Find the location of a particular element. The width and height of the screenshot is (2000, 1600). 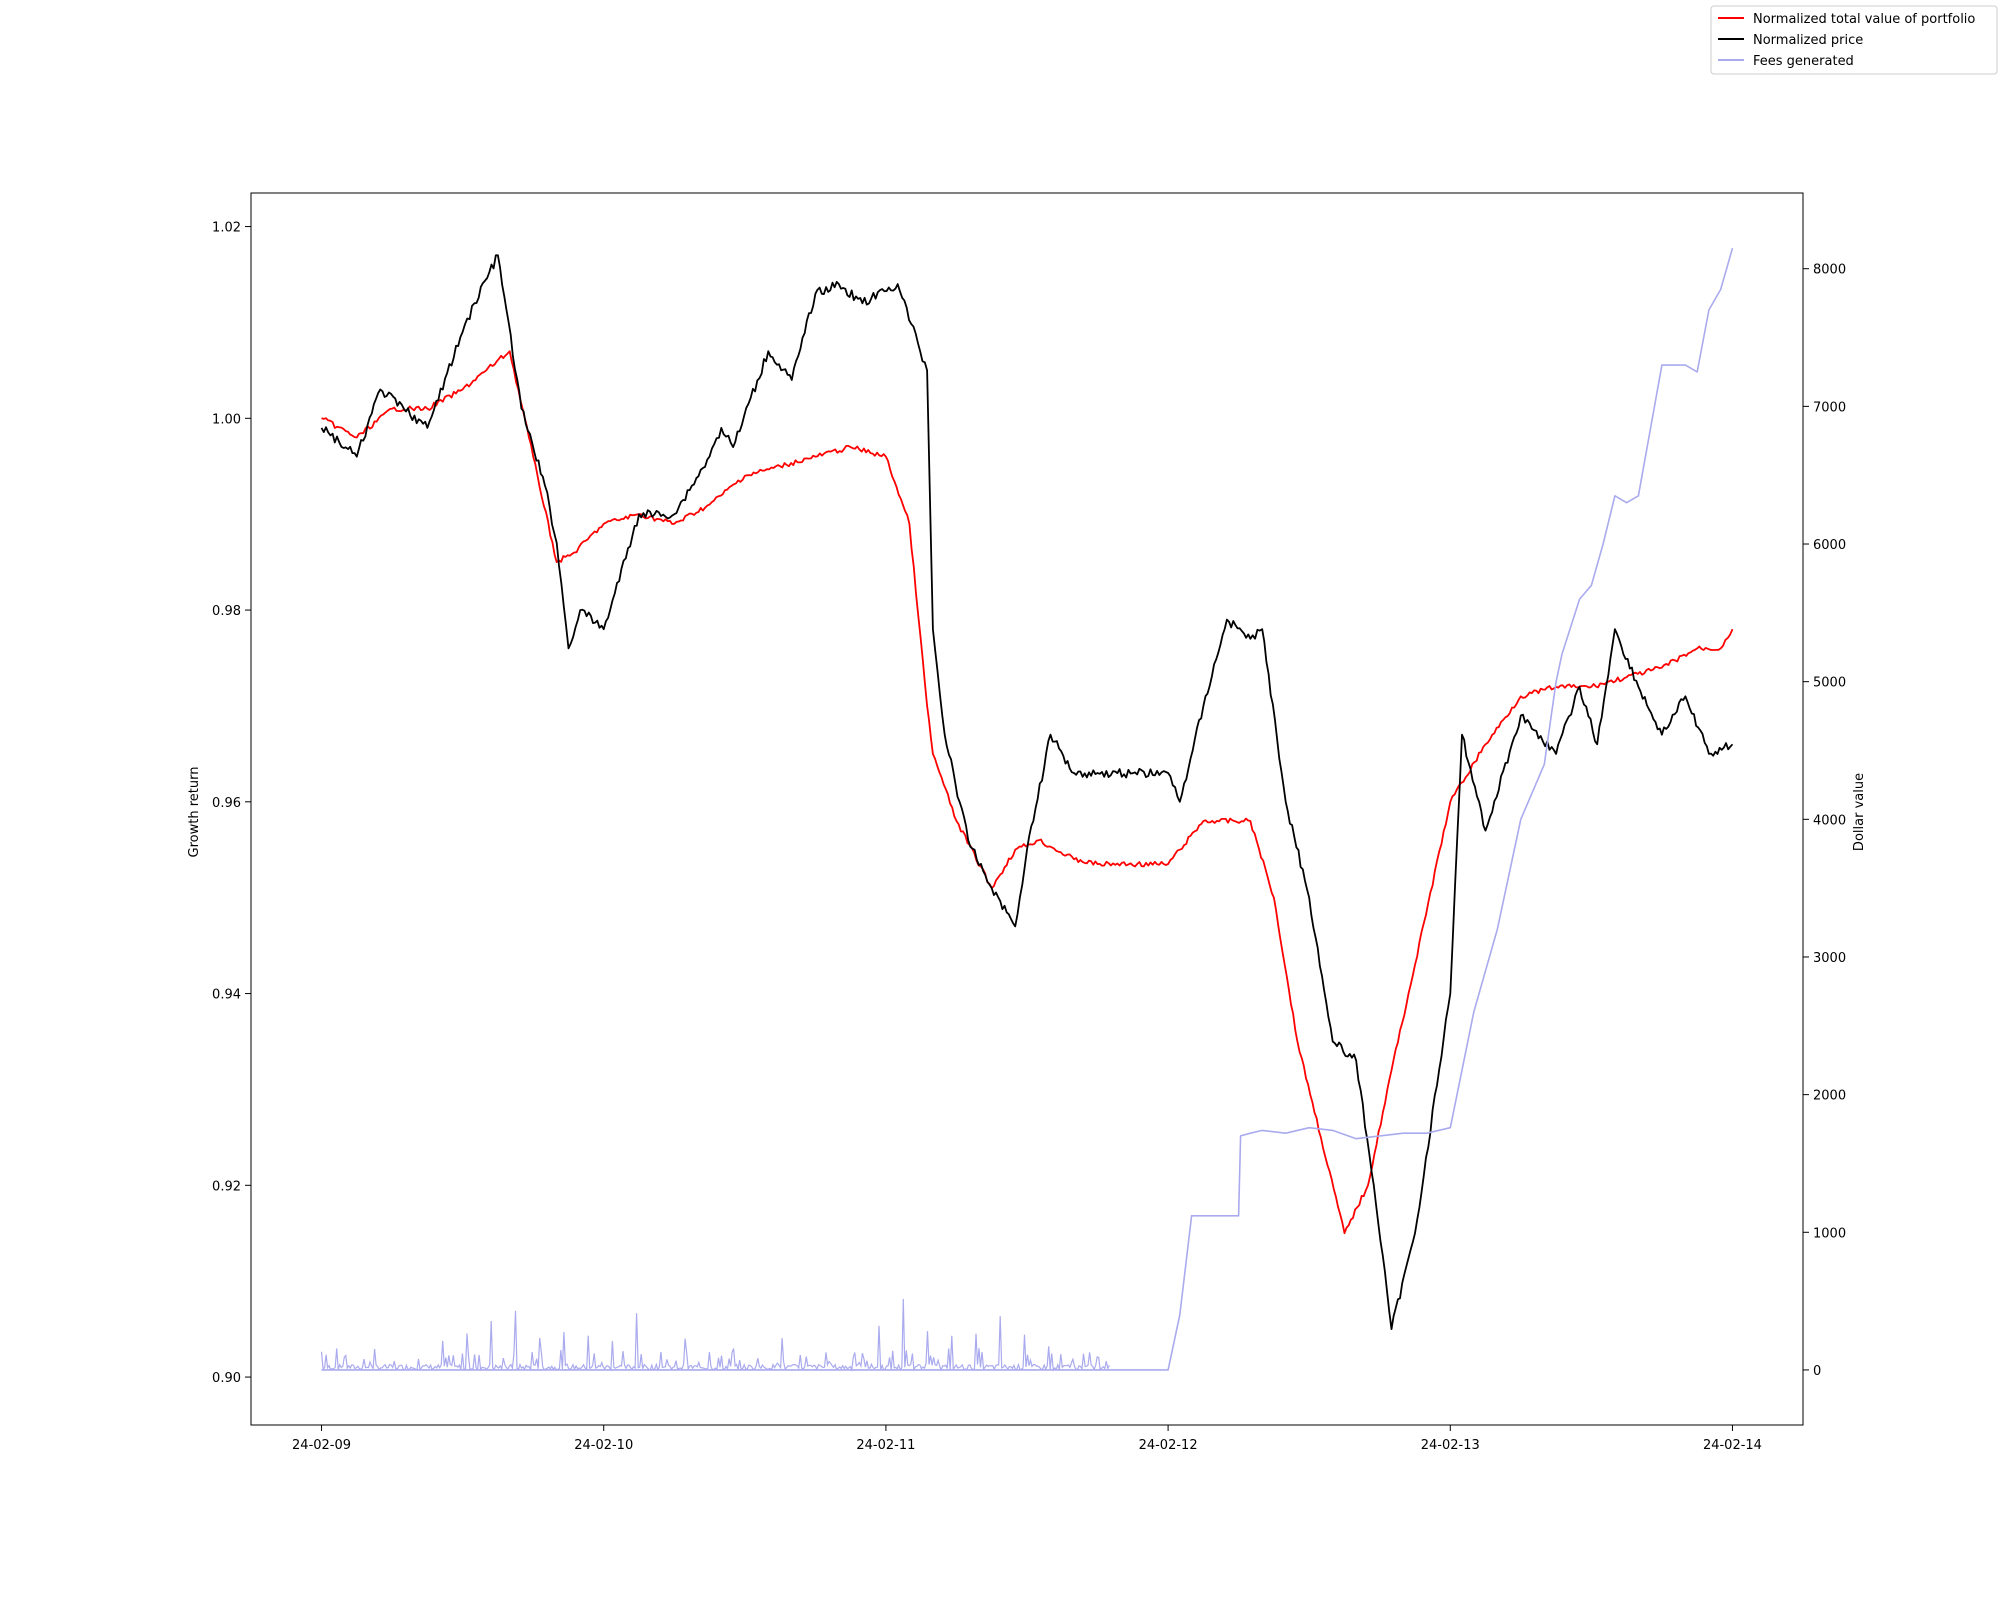

fee-spike-line is located at coordinates (715, 1335).